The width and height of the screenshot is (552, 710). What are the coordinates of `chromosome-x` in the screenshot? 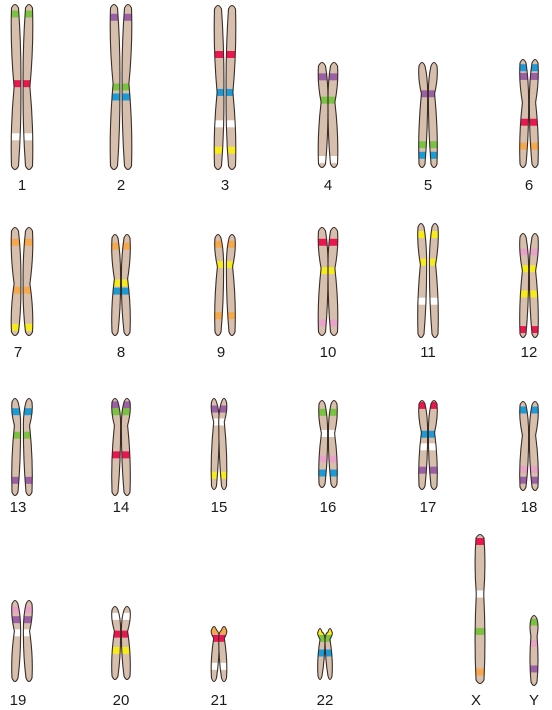 It's located at (480, 609).